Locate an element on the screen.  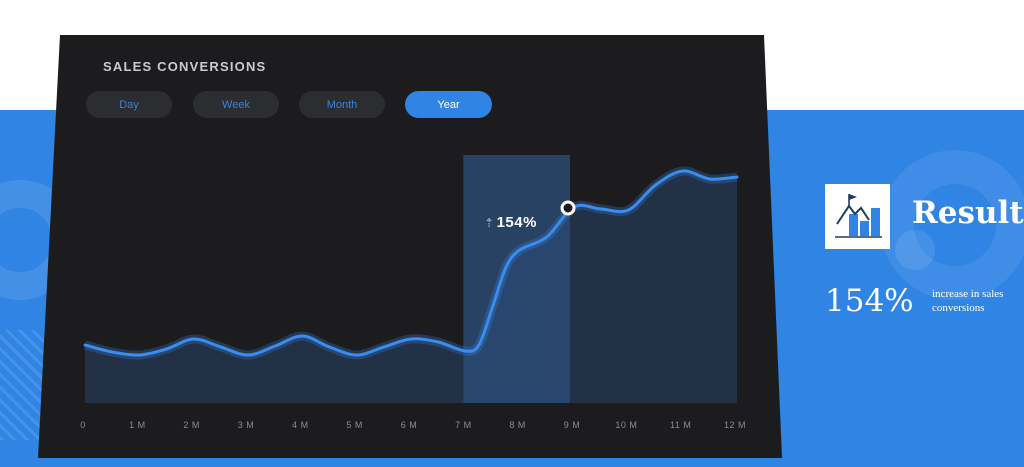
decorative-dot is located at coordinates (915, 250).